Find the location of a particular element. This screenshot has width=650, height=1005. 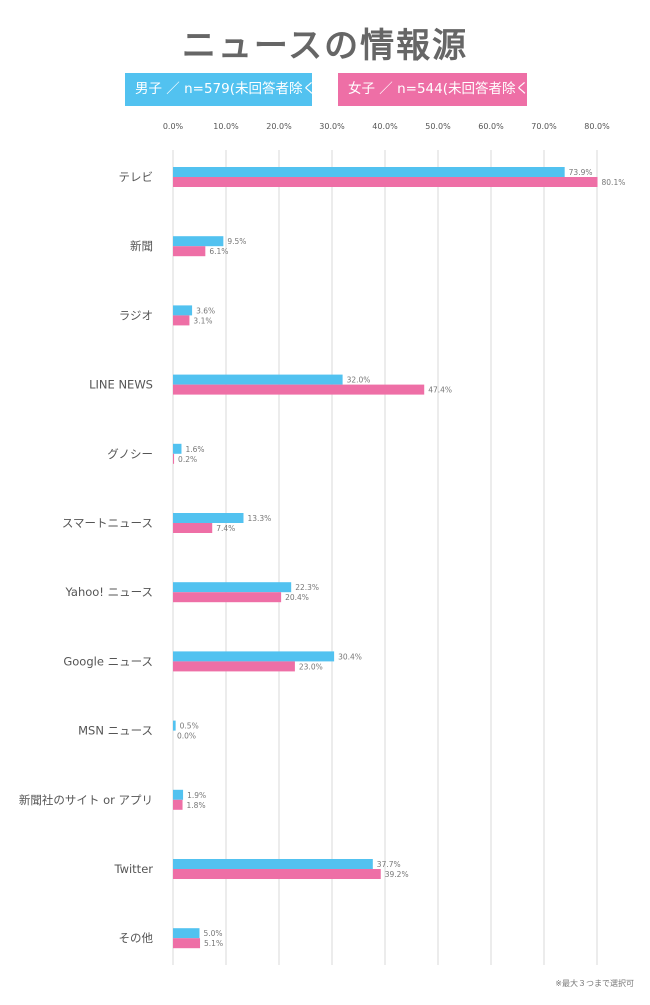

data-label-female: 20.4% is located at coordinates (297, 597).